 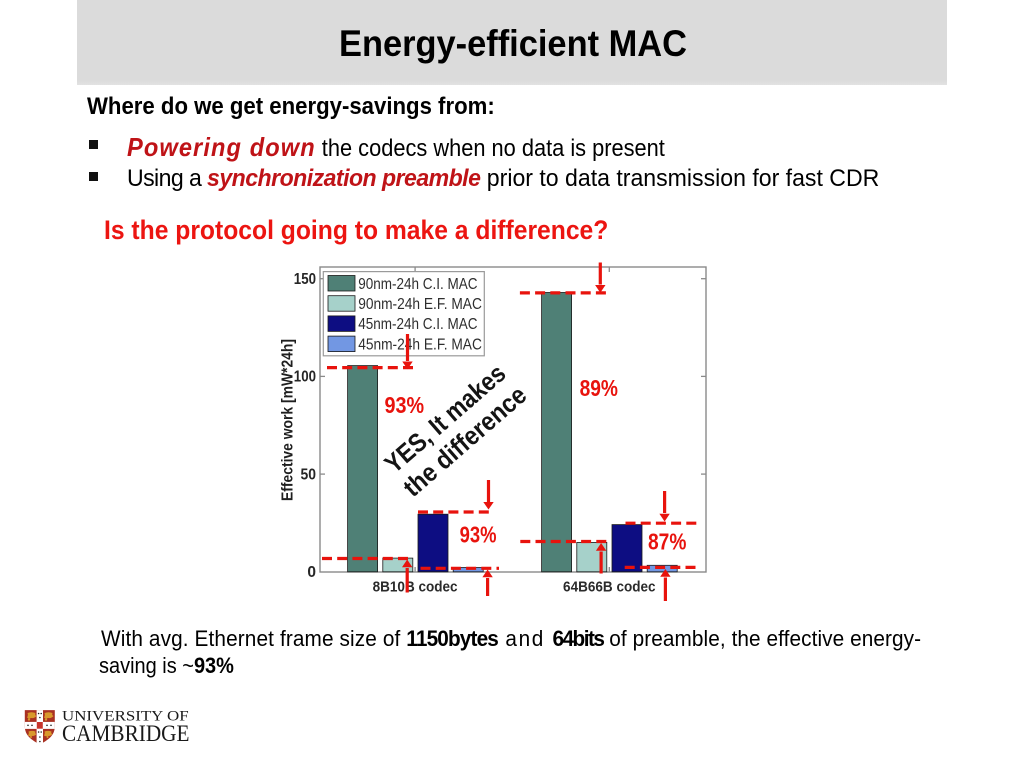 I want to click on svg-text: 90nm-24h E.F. MAC, so click(x=420, y=304).